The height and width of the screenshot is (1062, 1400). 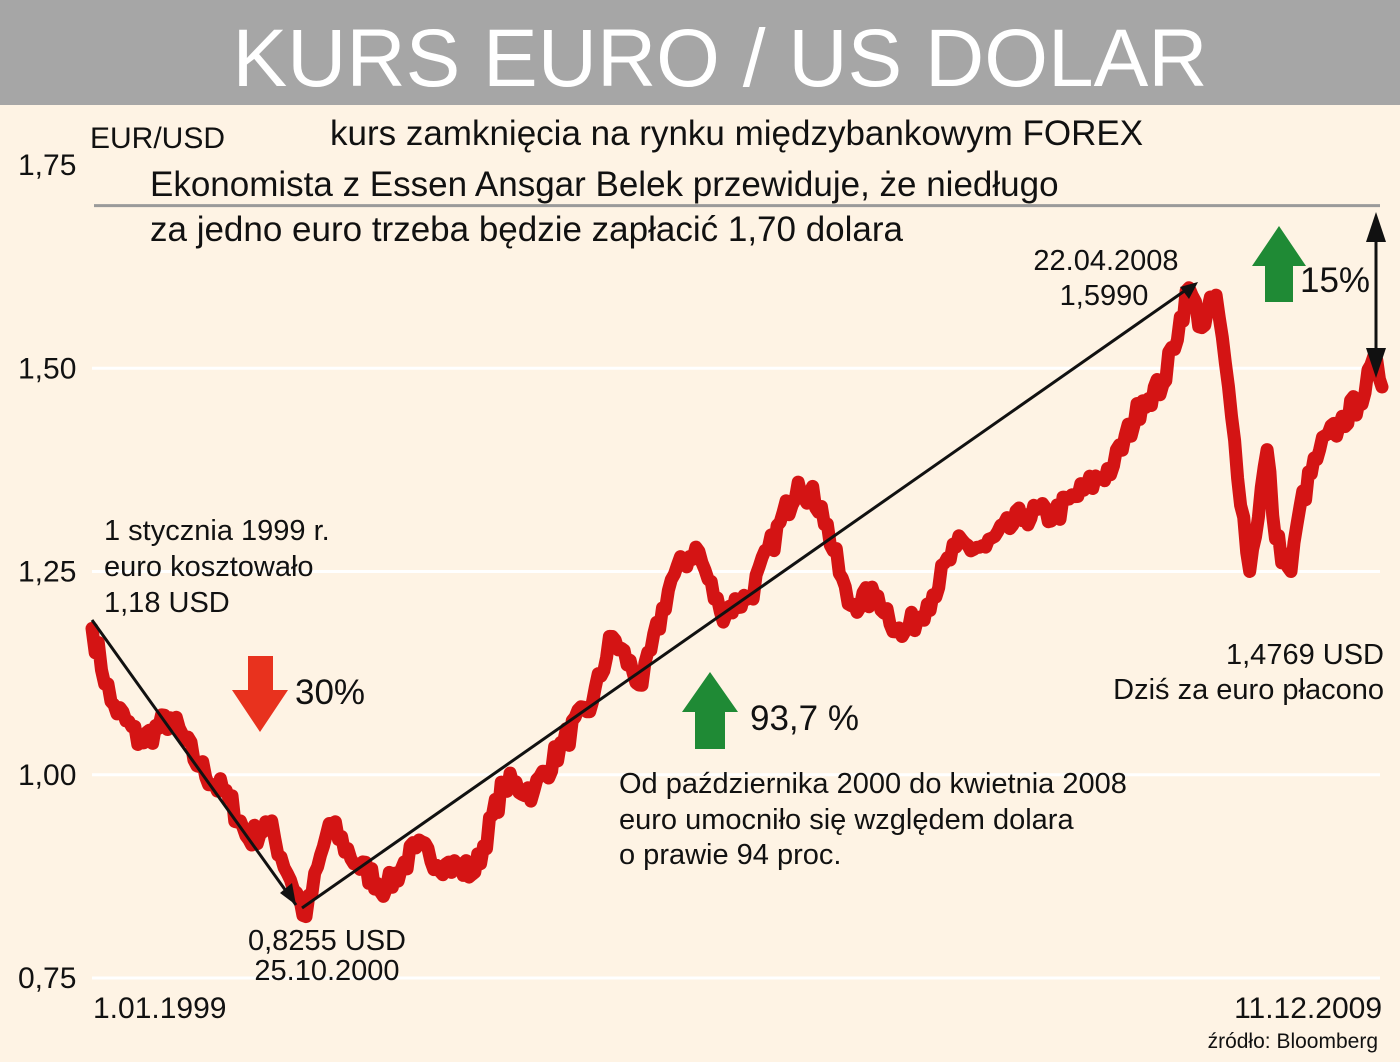 What do you see at coordinates (1376, 227) in the screenshot?
I see `gap-arrowhead-up` at bounding box center [1376, 227].